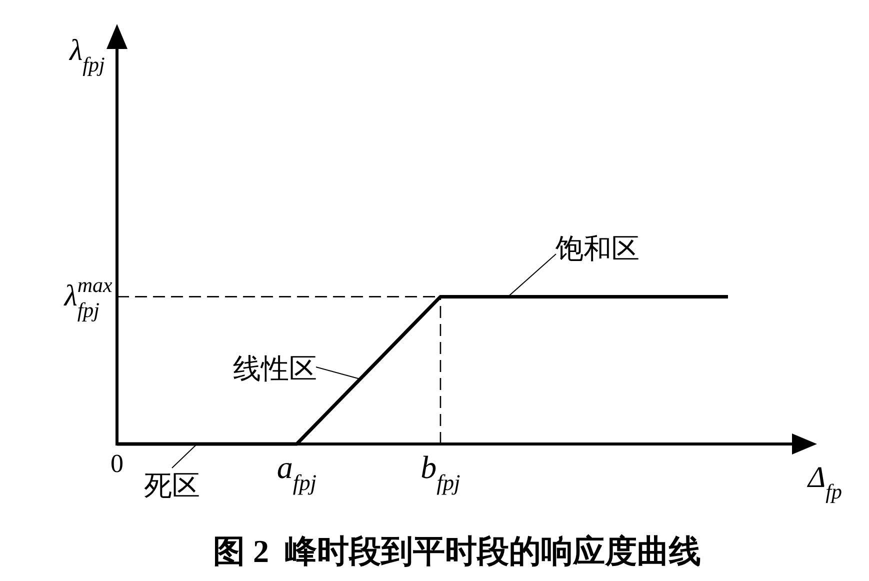 This screenshot has width=869, height=581. I want to click on x-tick-label: b$_{fpj}$, so click(440, 472).